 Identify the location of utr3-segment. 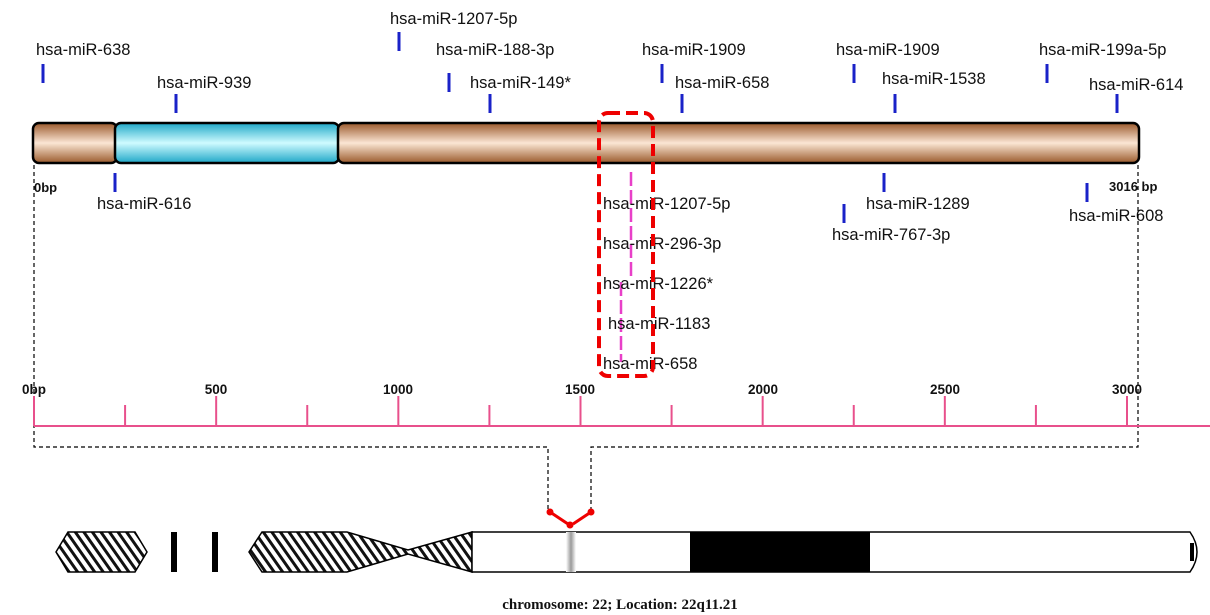
(738, 143).